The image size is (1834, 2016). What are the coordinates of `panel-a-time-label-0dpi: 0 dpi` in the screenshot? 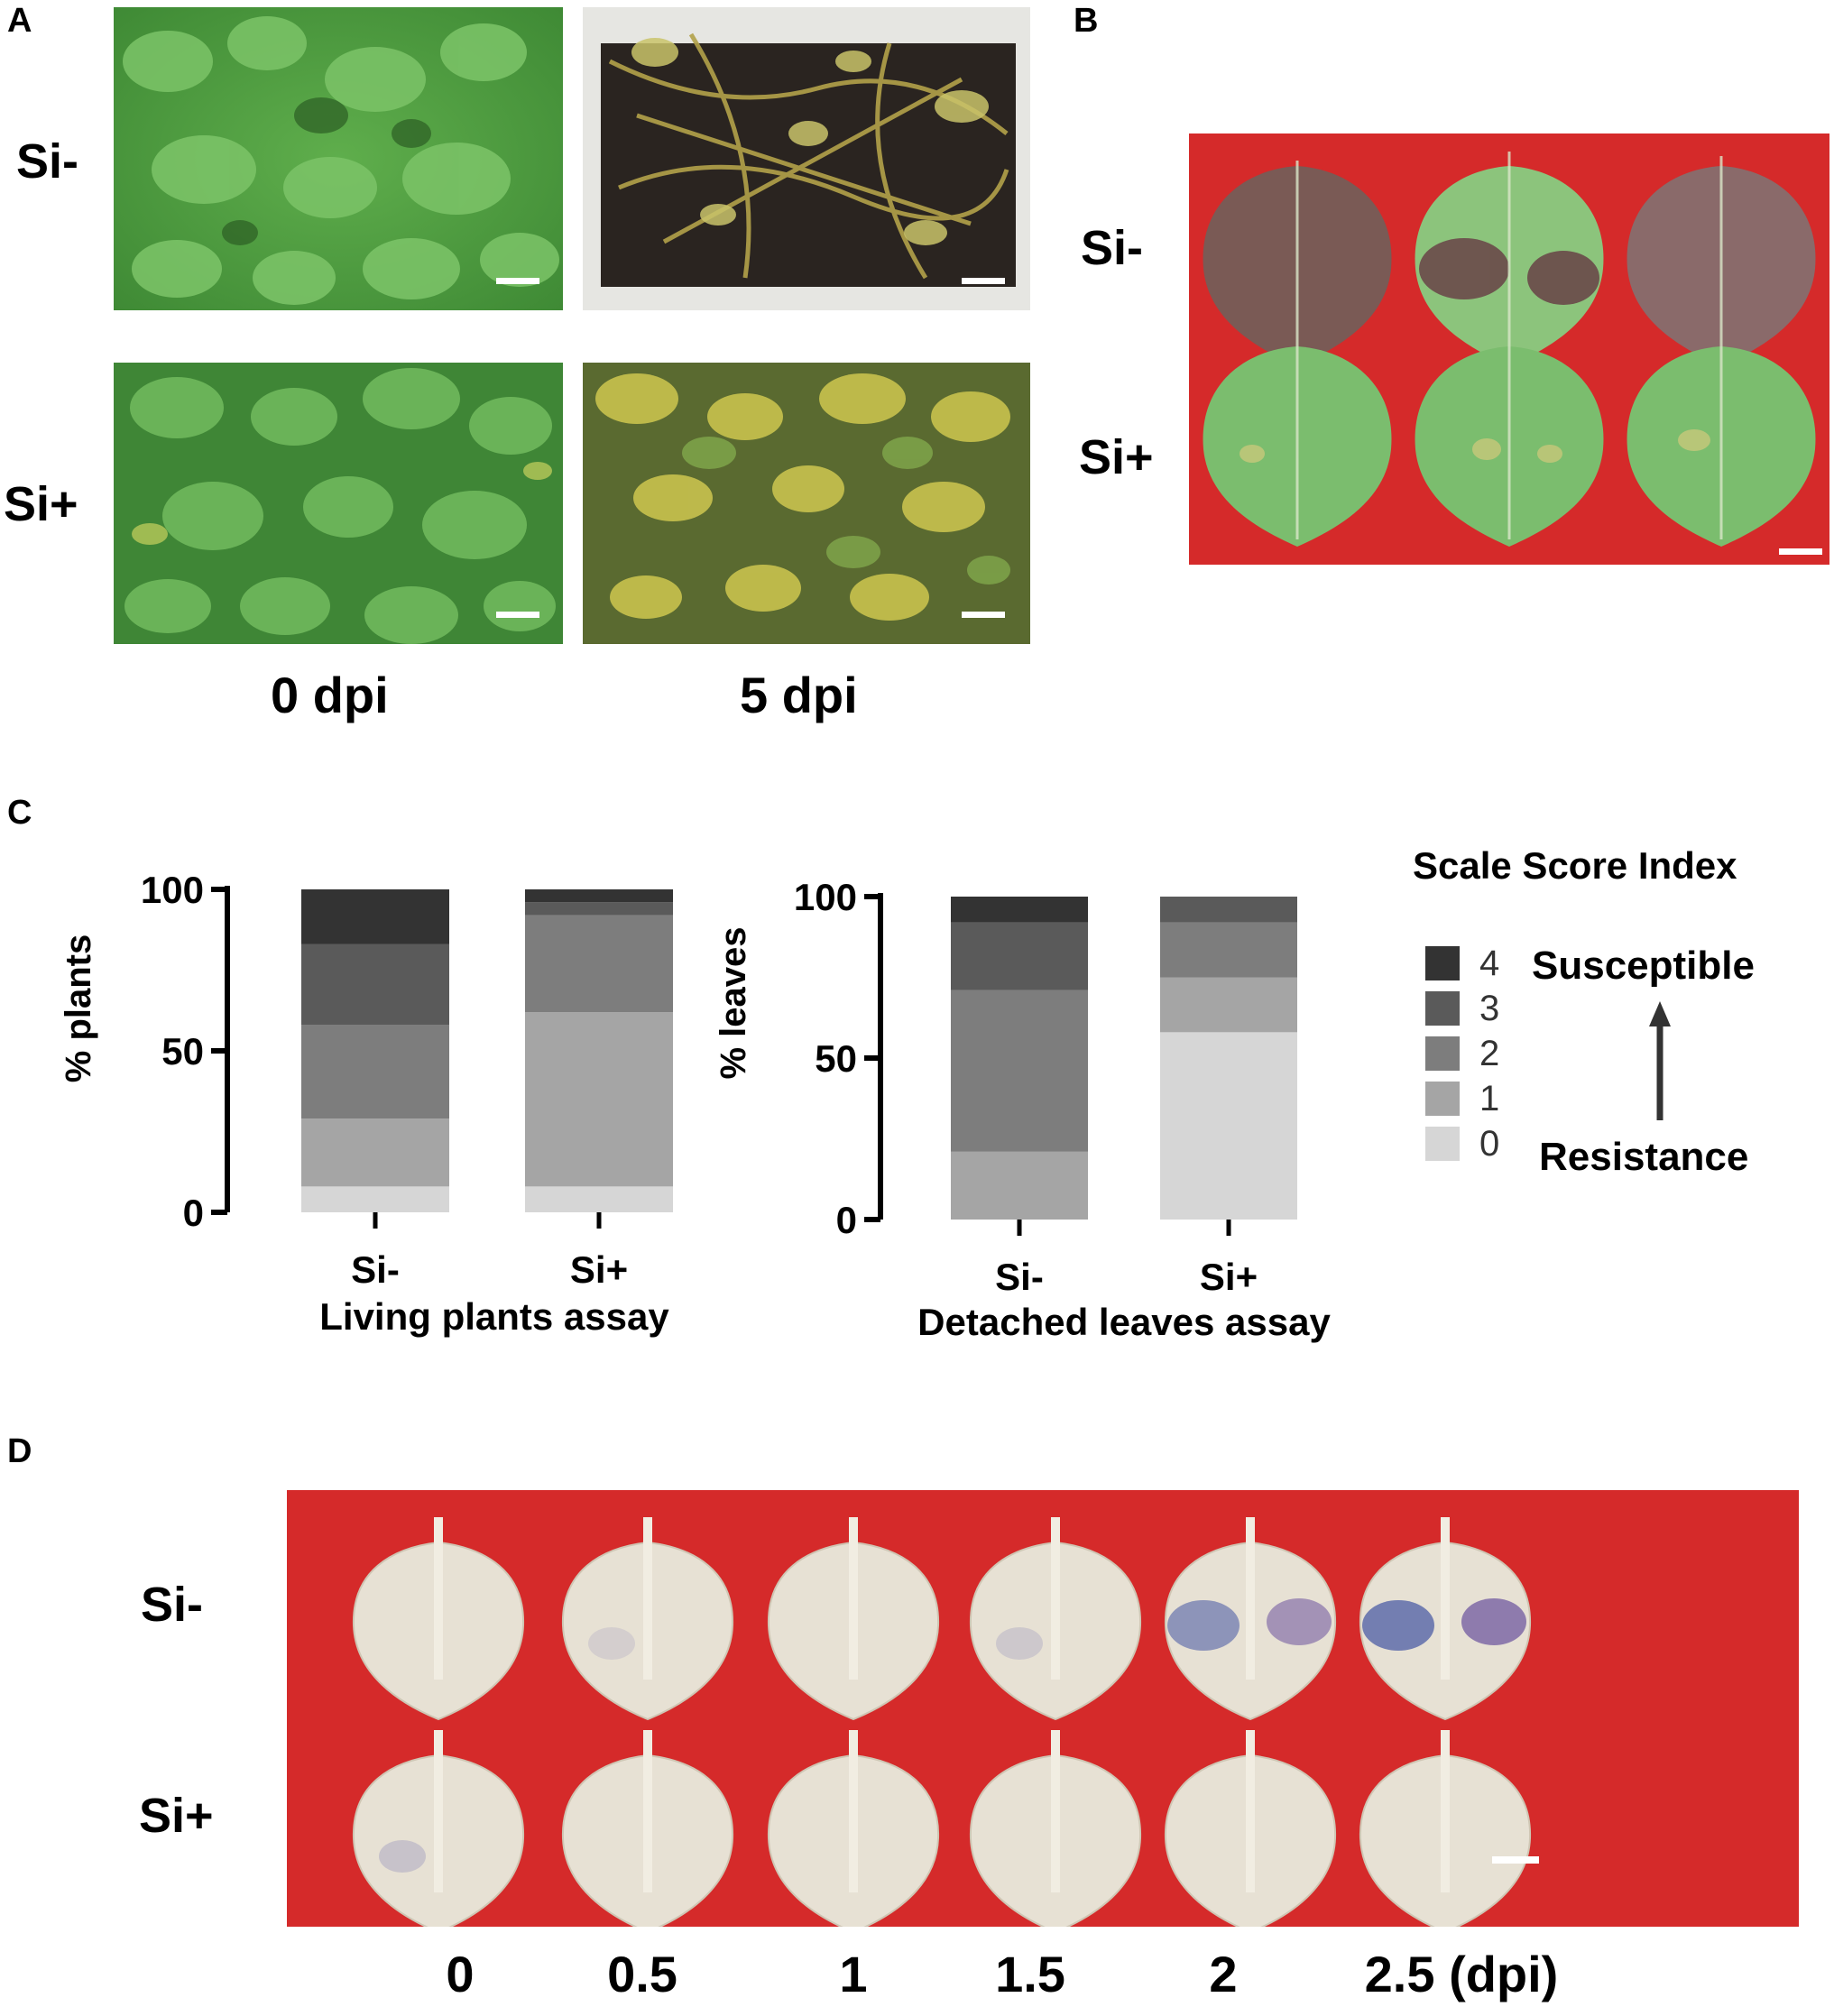 It's located at (330, 695).